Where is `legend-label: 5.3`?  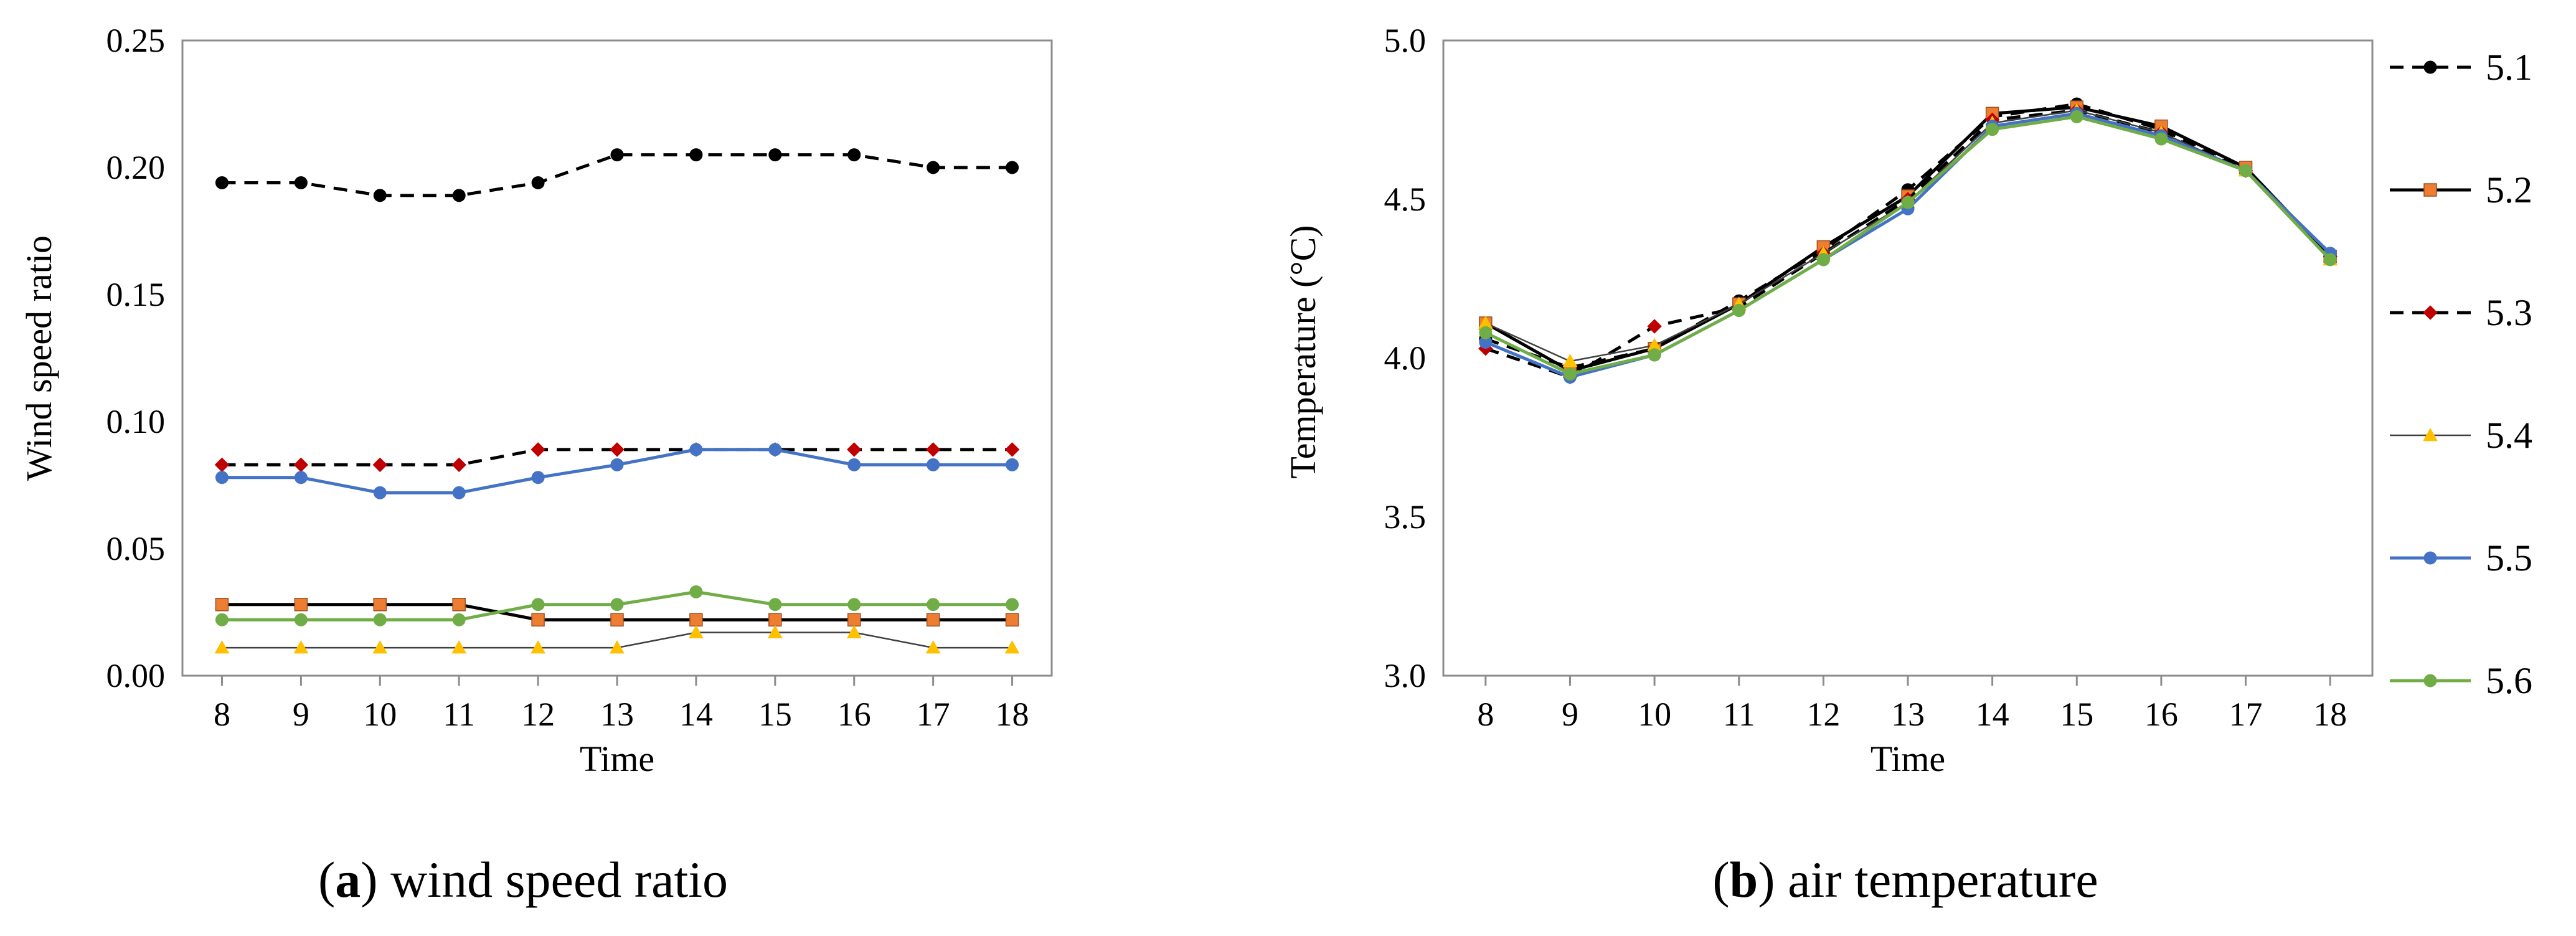
legend-label: 5.3 is located at coordinates (2509, 312).